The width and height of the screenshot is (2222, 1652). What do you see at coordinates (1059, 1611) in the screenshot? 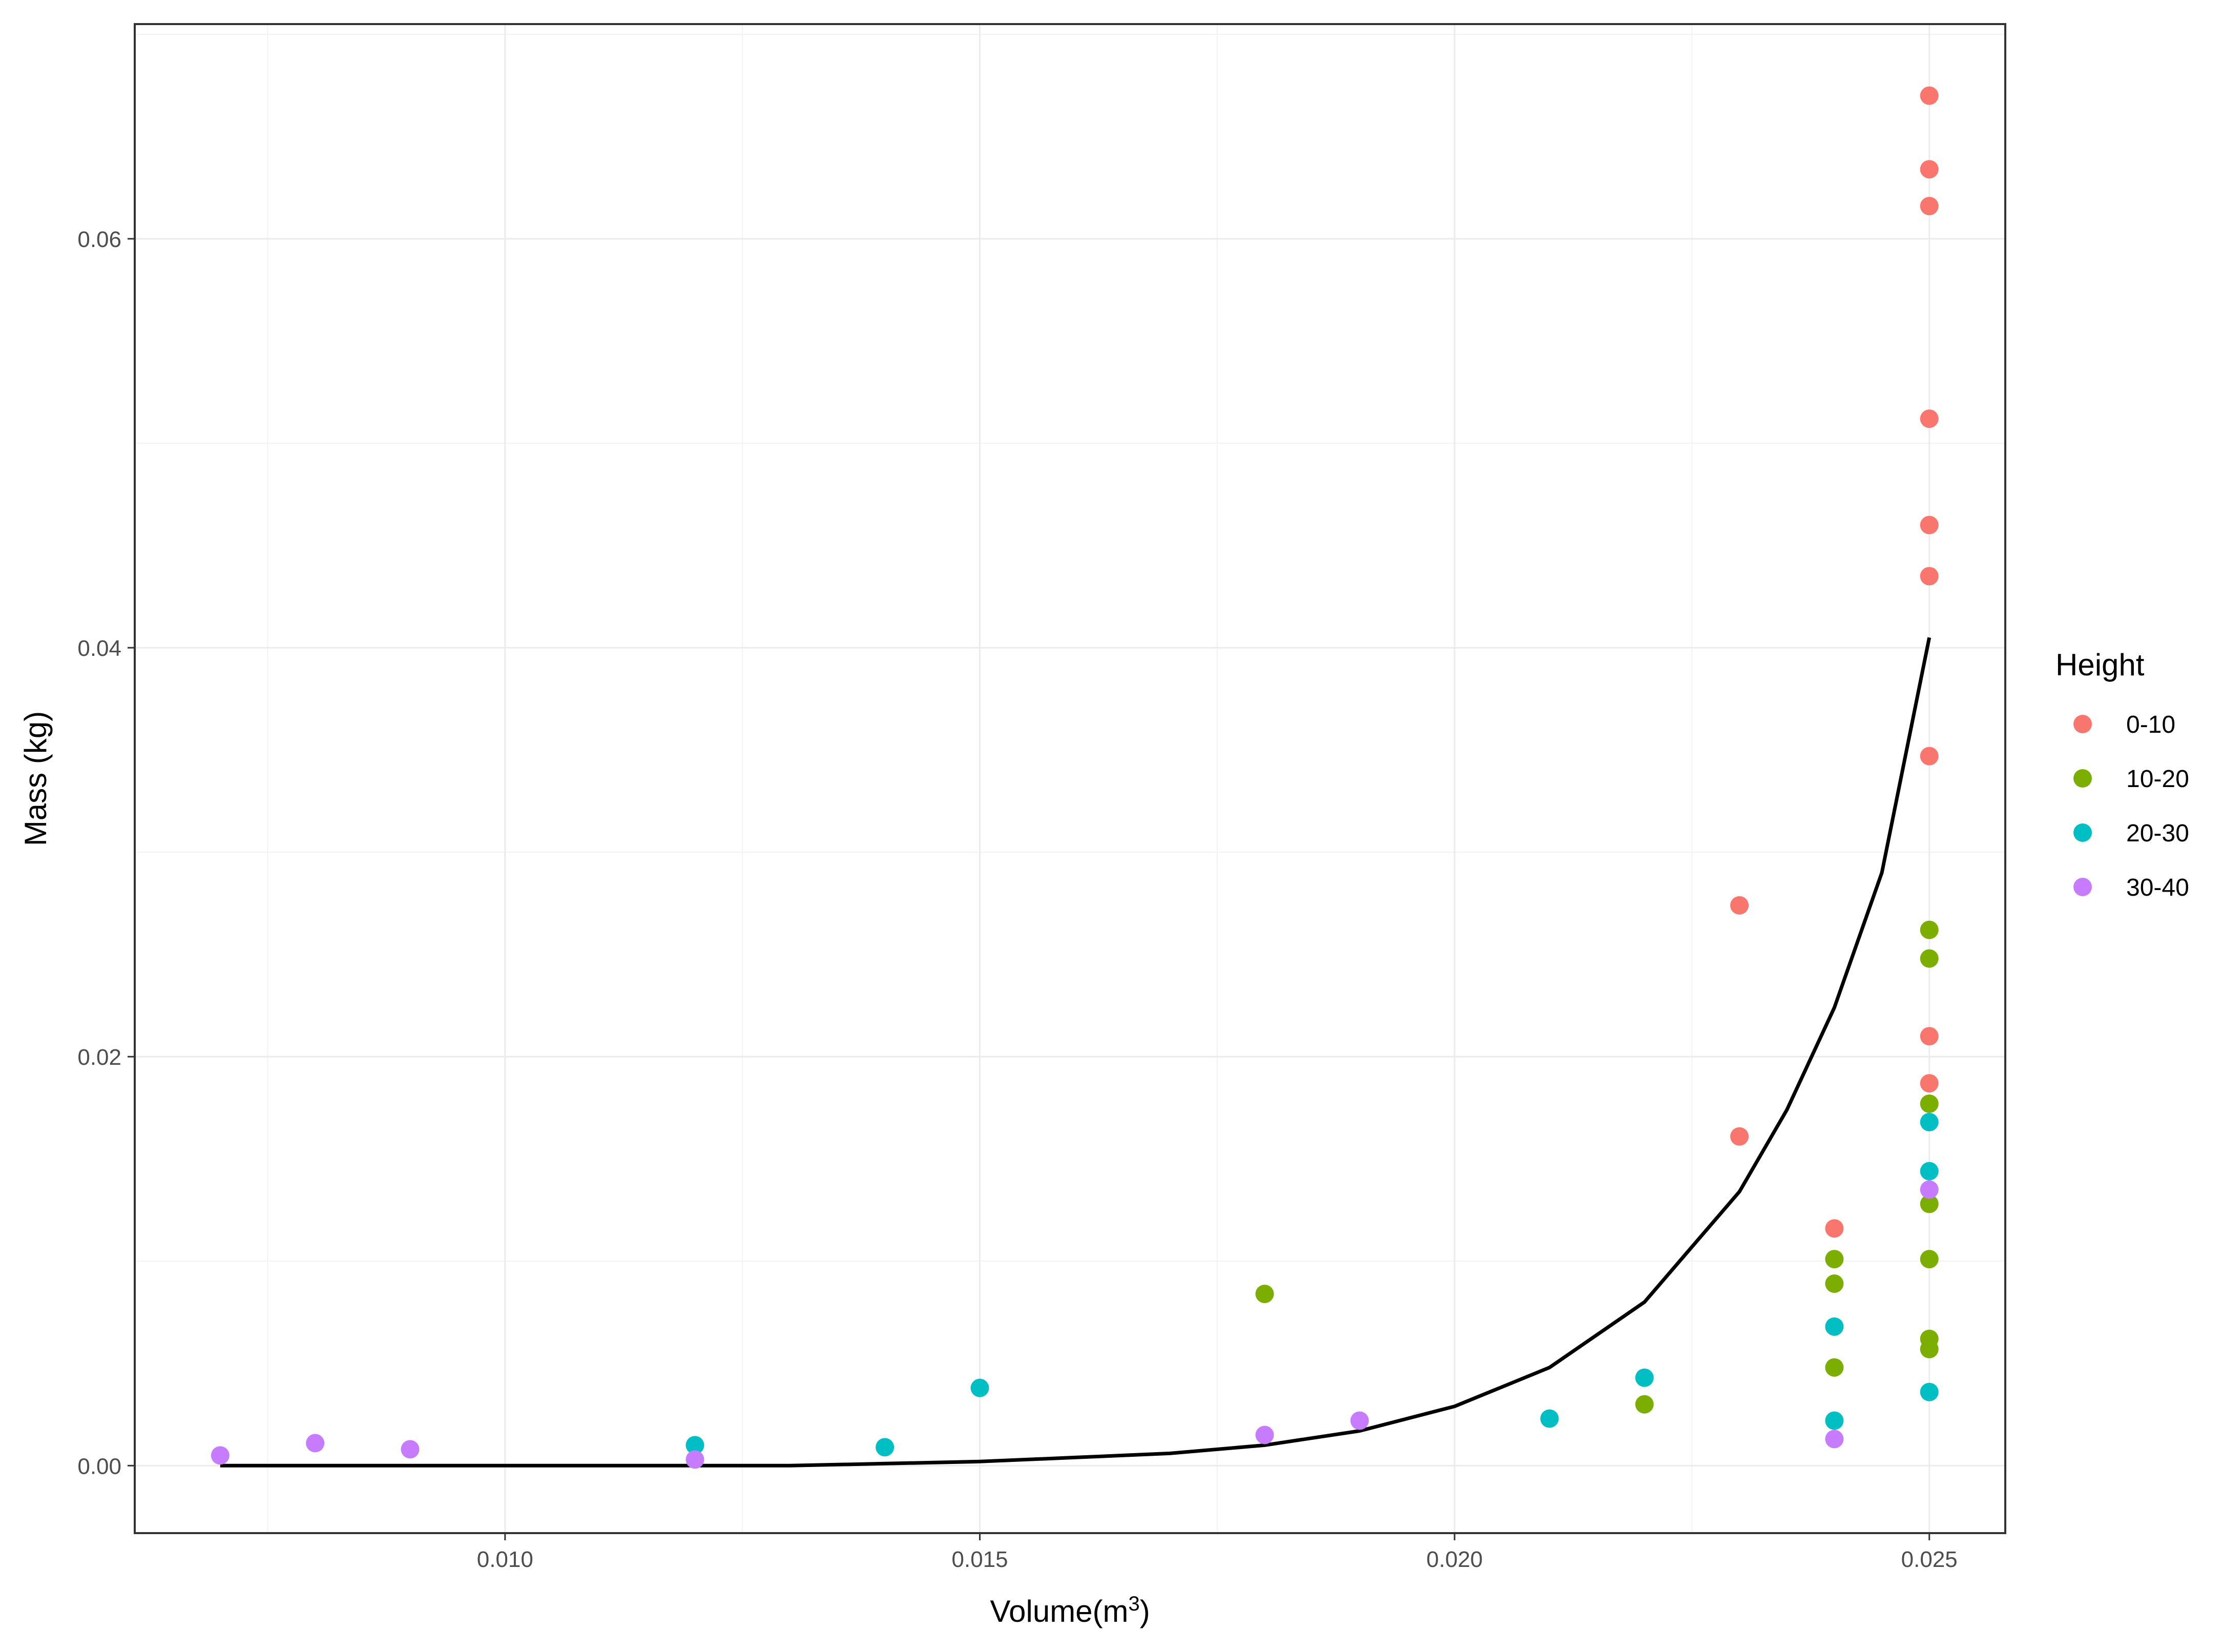
I see `x-axis-title-main: Volume(m` at bounding box center [1059, 1611].